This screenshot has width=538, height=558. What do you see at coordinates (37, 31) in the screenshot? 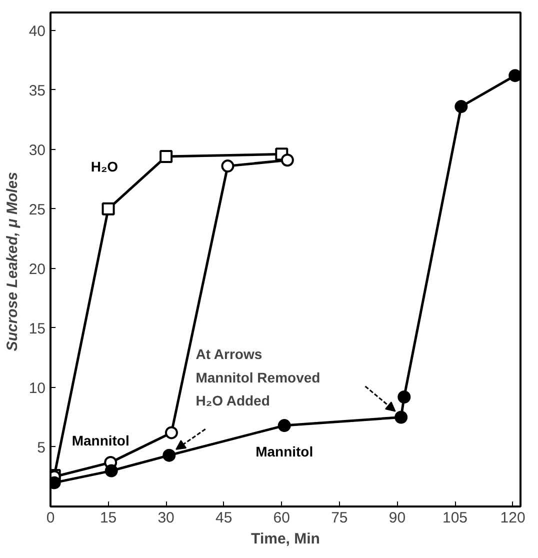
I see `y-tick-label: 40` at bounding box center [37, 31].